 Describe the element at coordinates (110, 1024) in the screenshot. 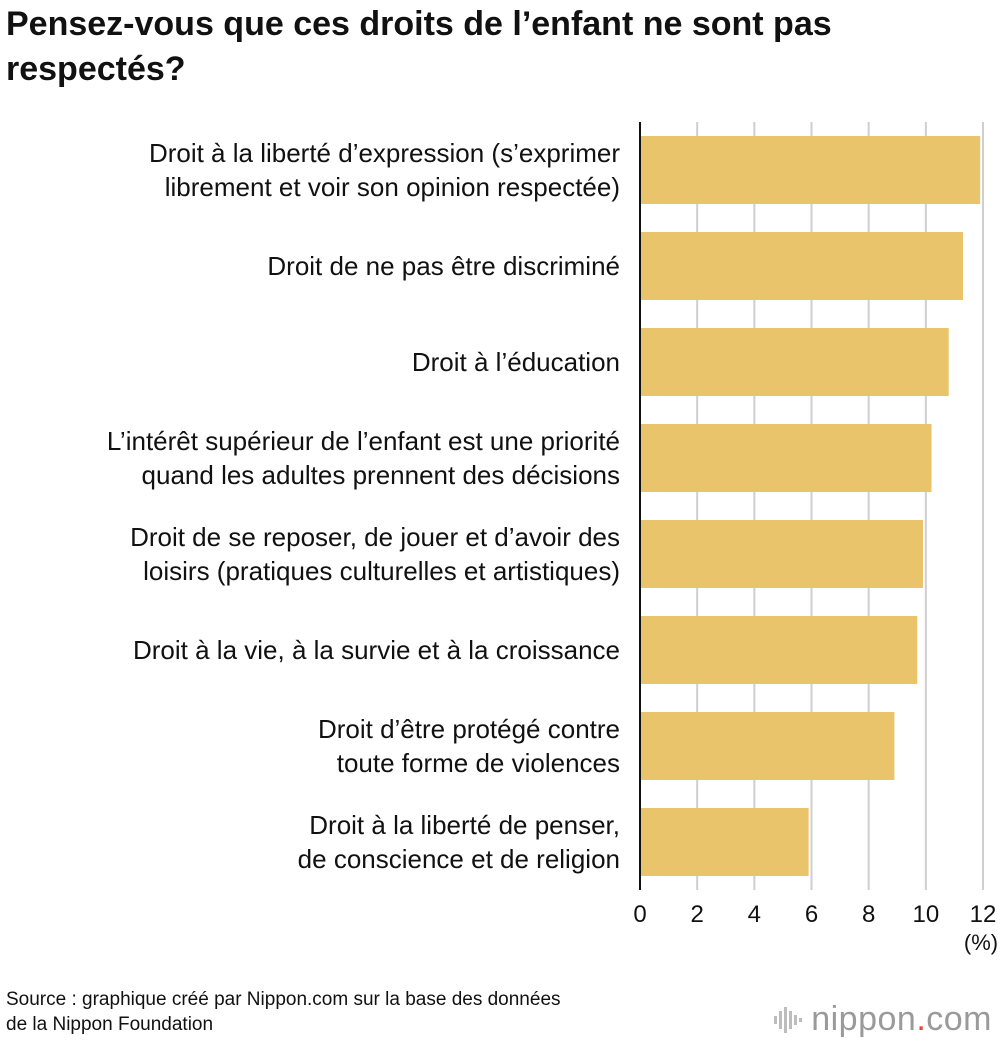

I see `source-line-2: de la Nippon Foundation` at that location.